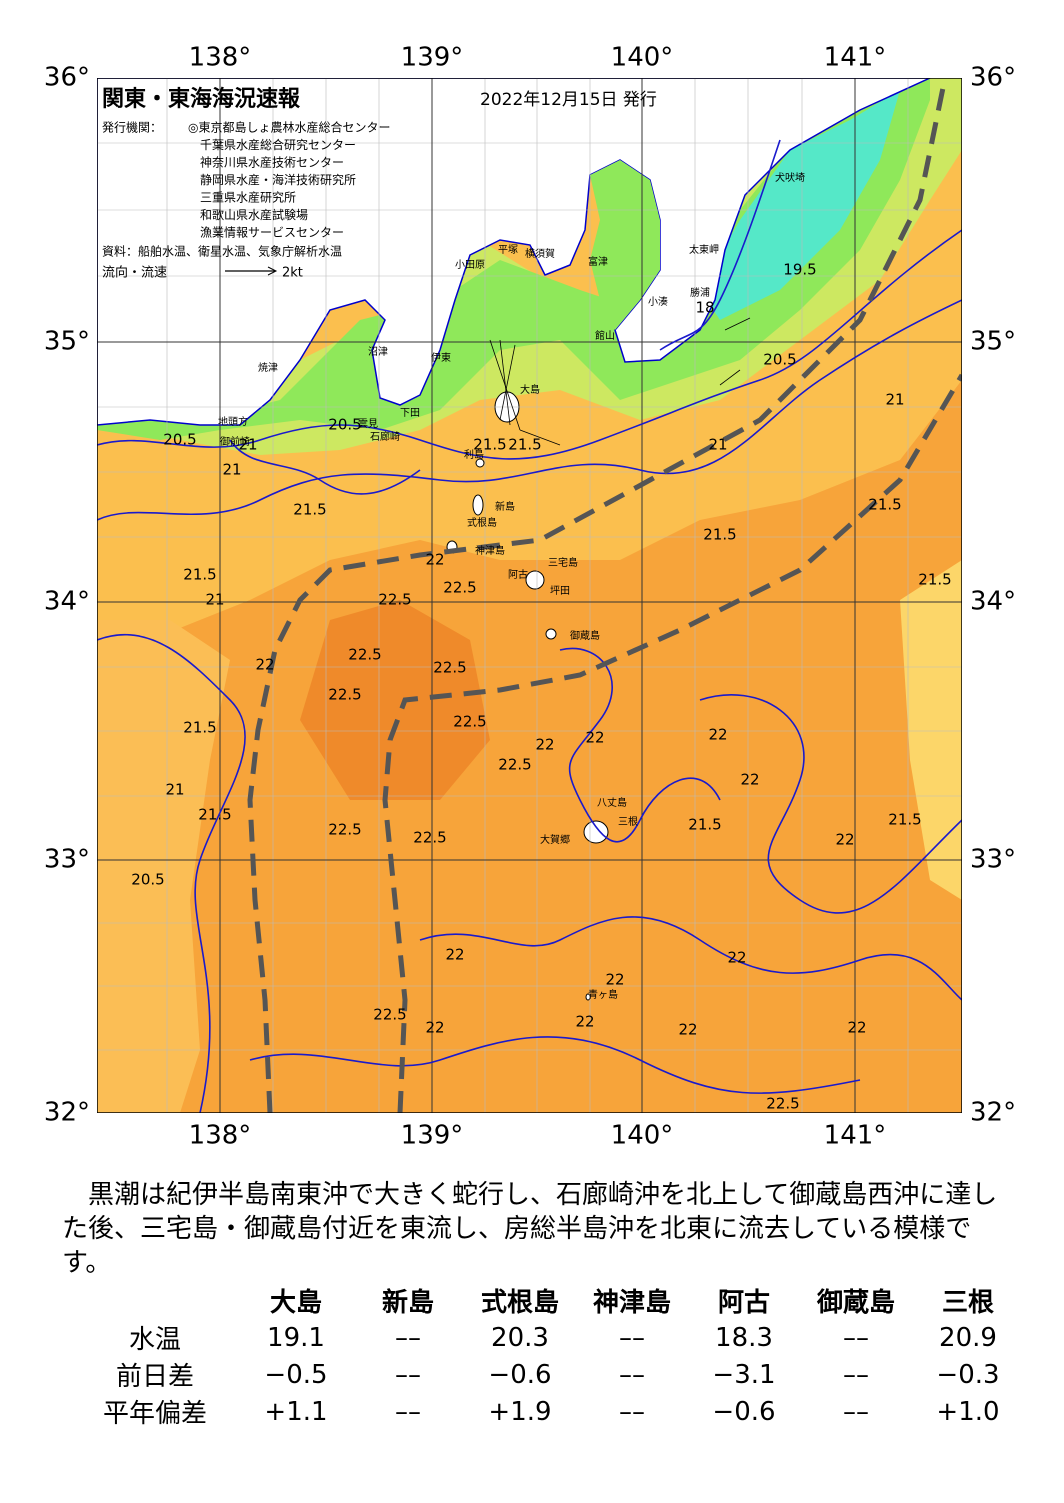 This screenshot has width=1064, height=1503. I want to click on table-cell: −0.6, so click(520, 1374).